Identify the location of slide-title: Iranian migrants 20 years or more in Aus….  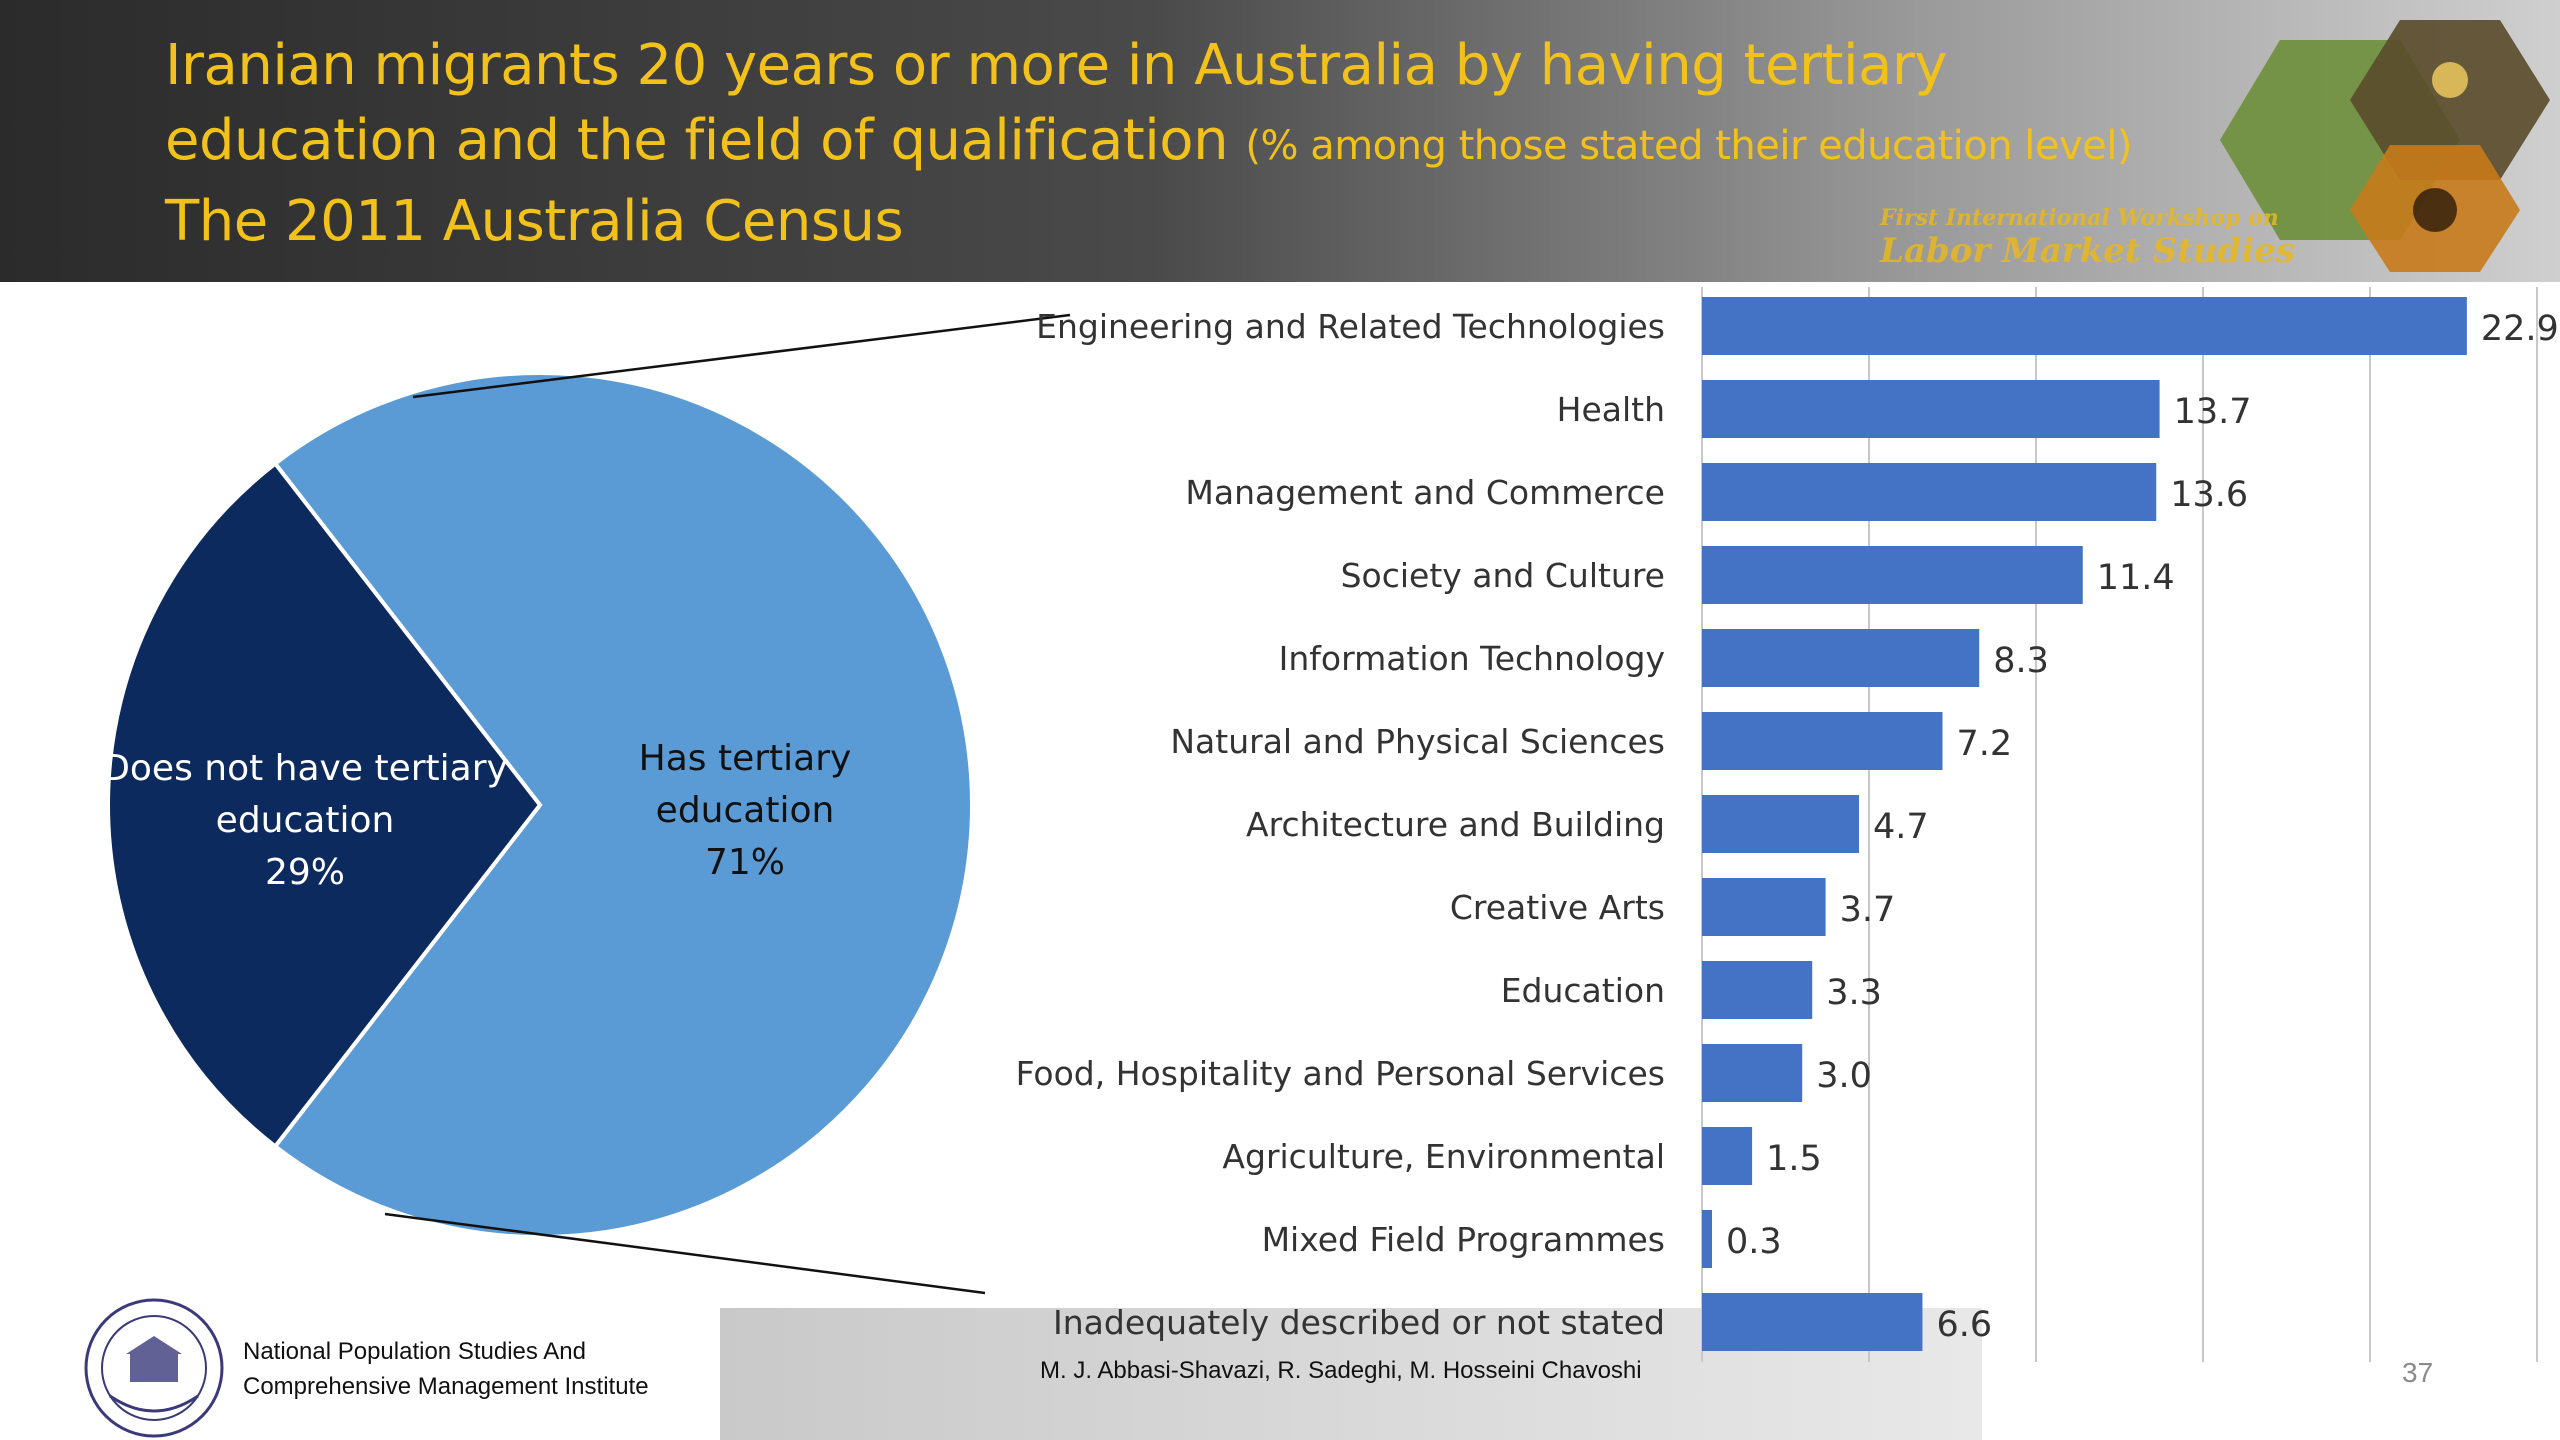
(1165, 143).